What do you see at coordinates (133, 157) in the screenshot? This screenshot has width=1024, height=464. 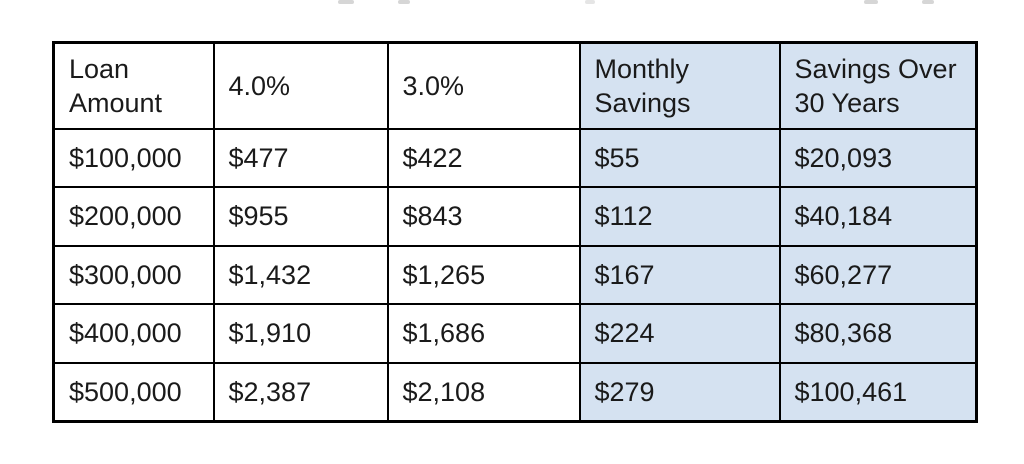 I see `cell-loan-amount: $100,000` at bounding box center [133, 157].